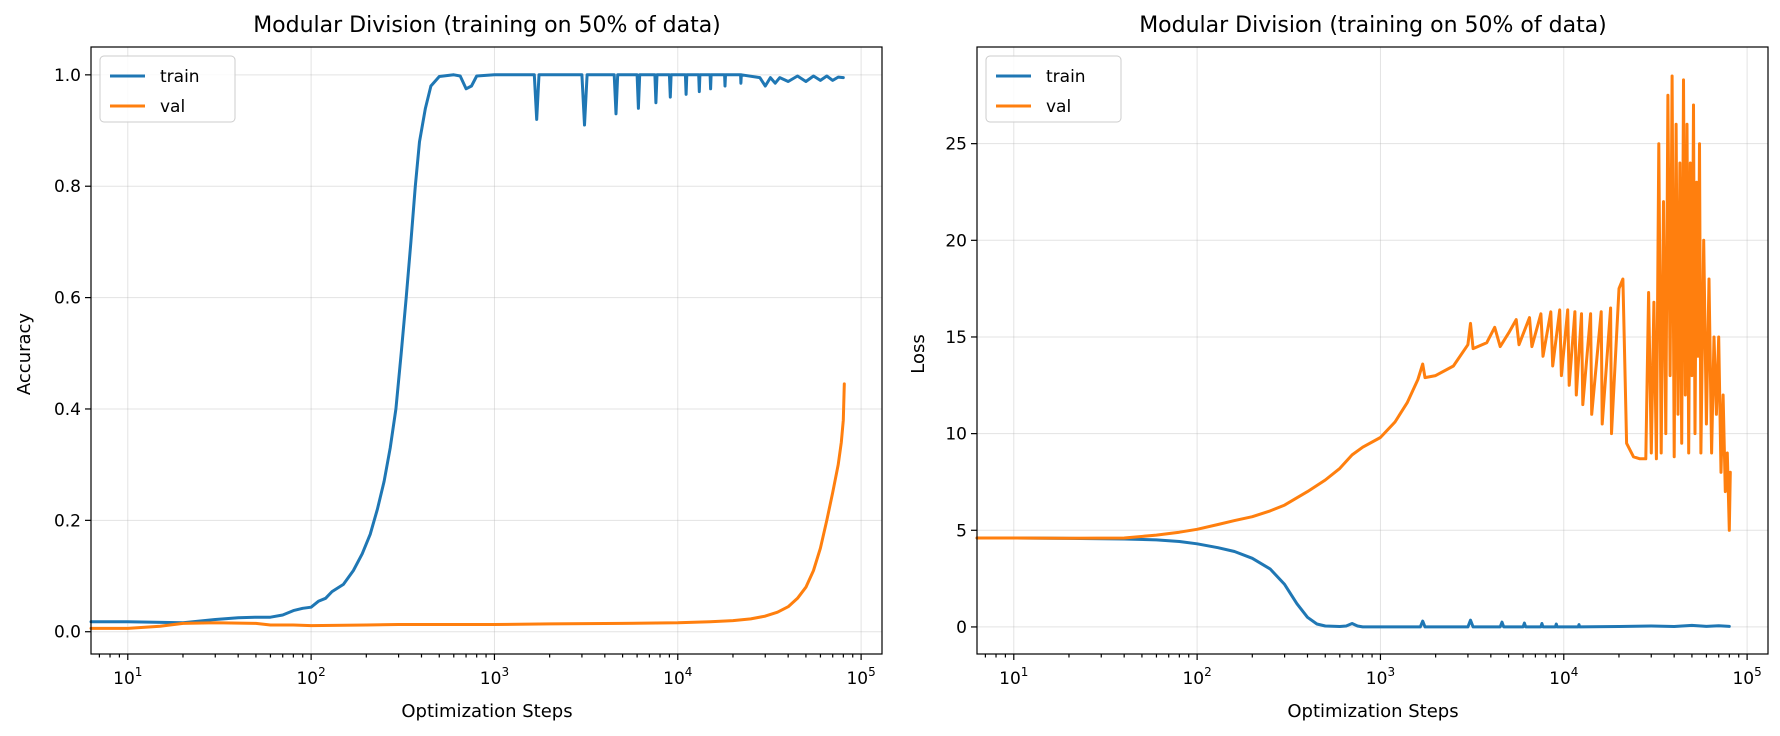 The width and height of the screenshot is (1780, 736). Describe the element at coordinates (24, 354) in the screenshot. I see `y-axis-label: Accuracy` at that location.